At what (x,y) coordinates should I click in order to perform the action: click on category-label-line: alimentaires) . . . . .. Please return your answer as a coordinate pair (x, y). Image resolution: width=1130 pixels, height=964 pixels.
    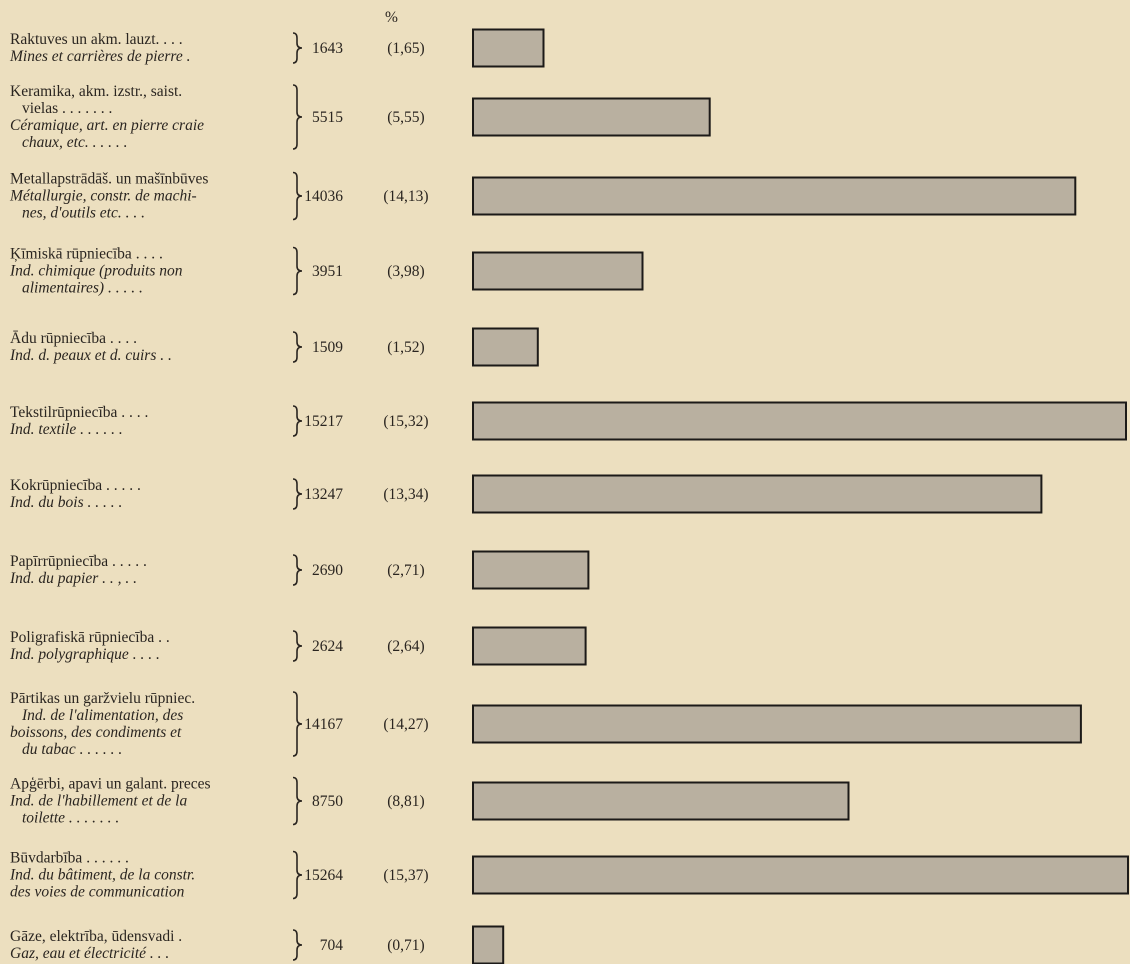
    Looking at the image, I should click on (82, 288).